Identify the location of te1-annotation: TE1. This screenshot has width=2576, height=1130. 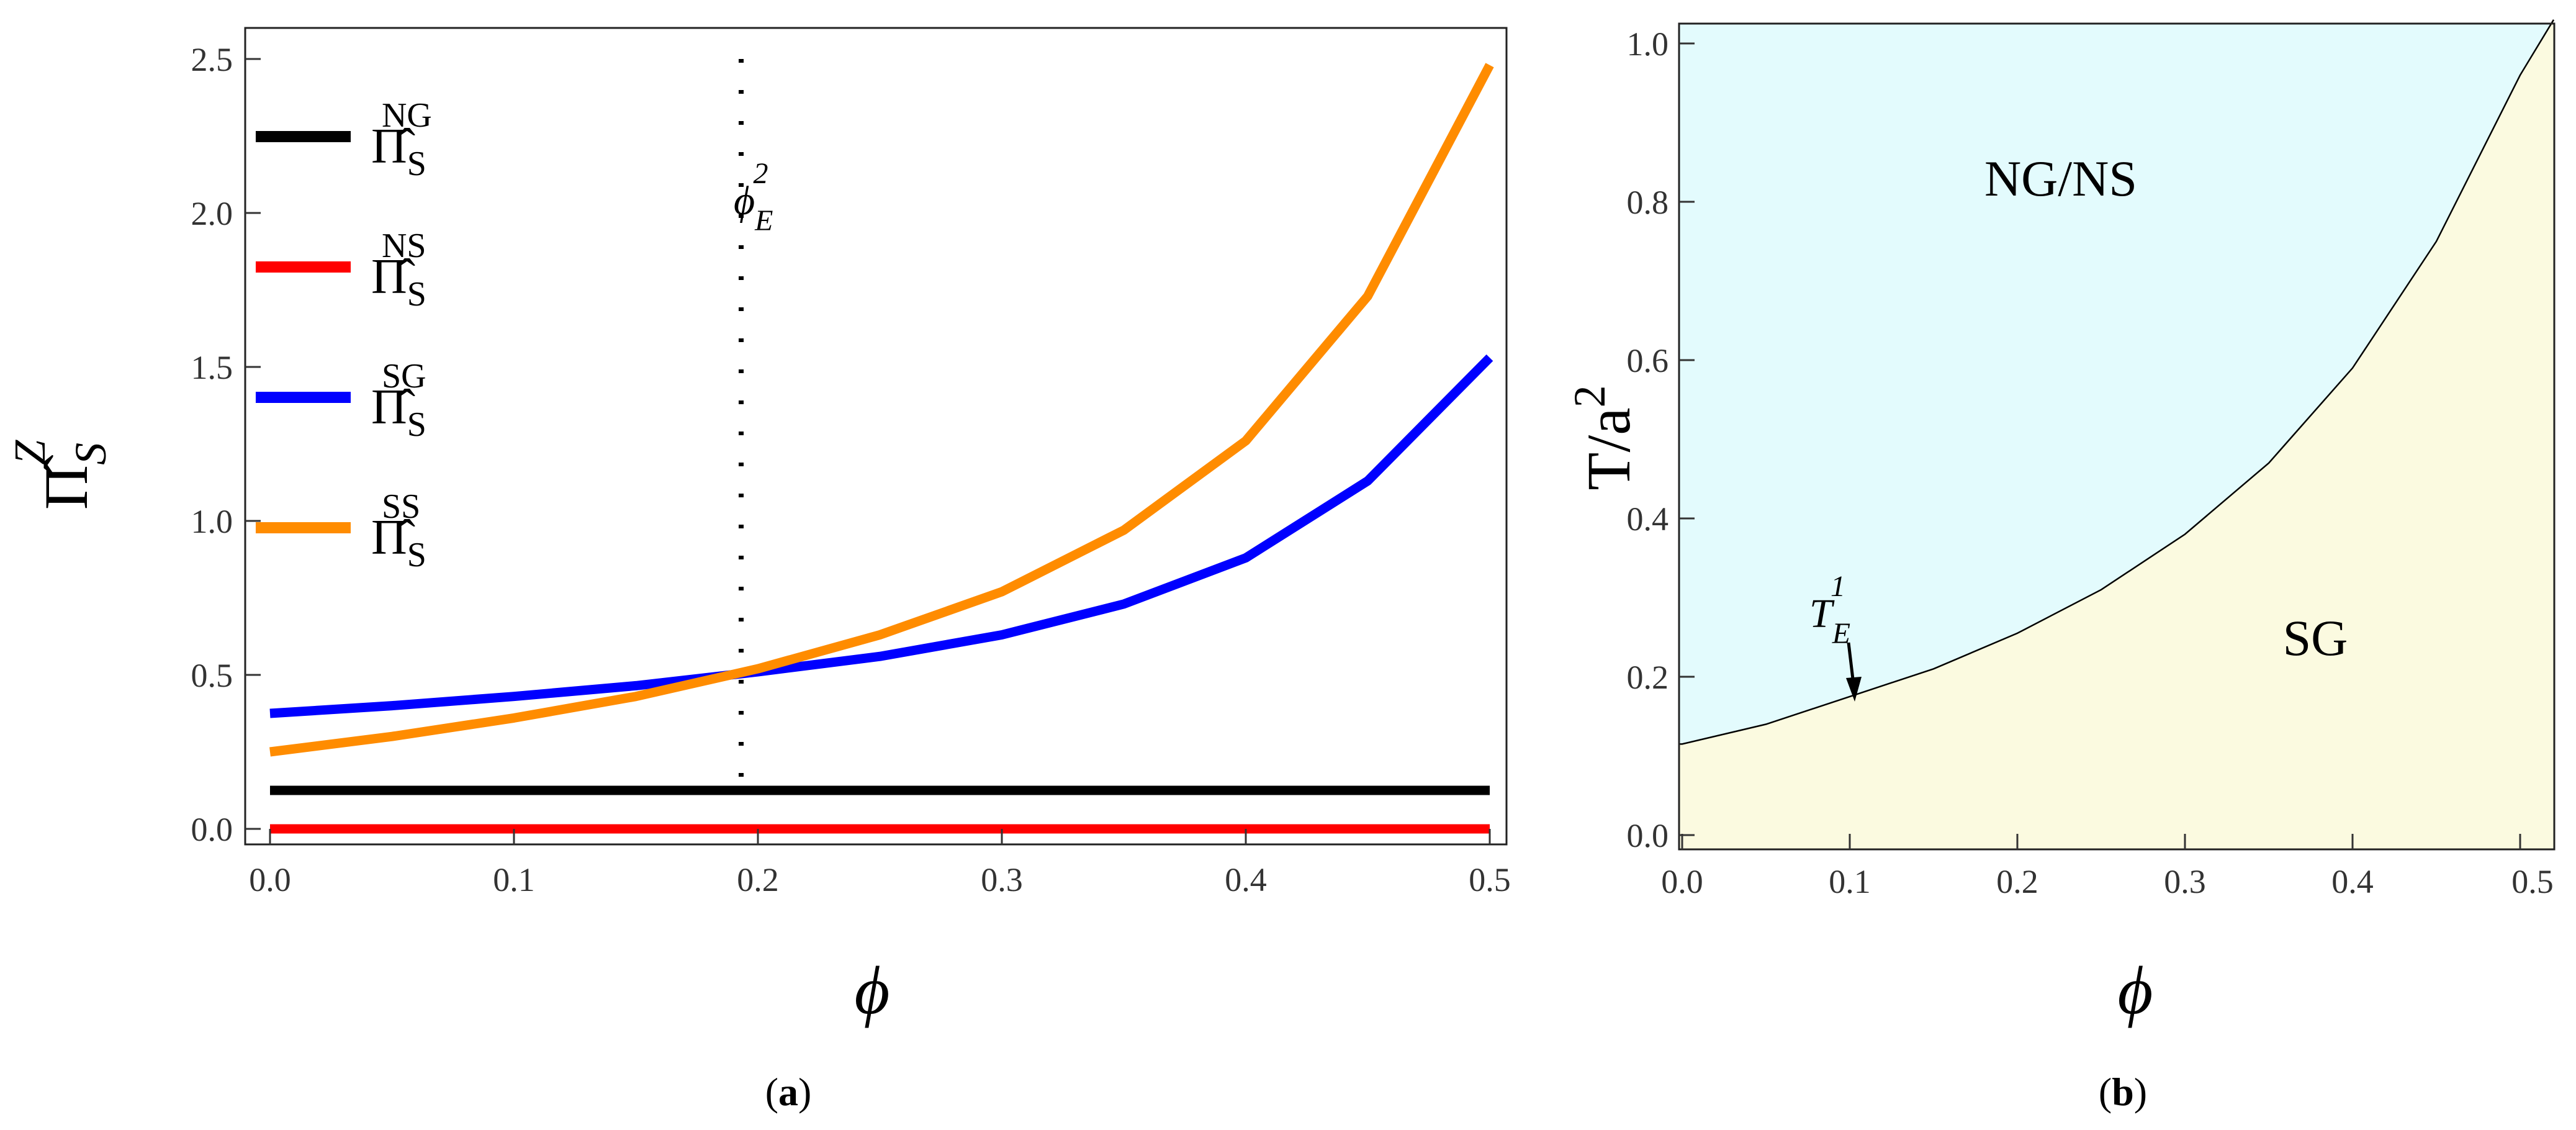
(1829, 610).